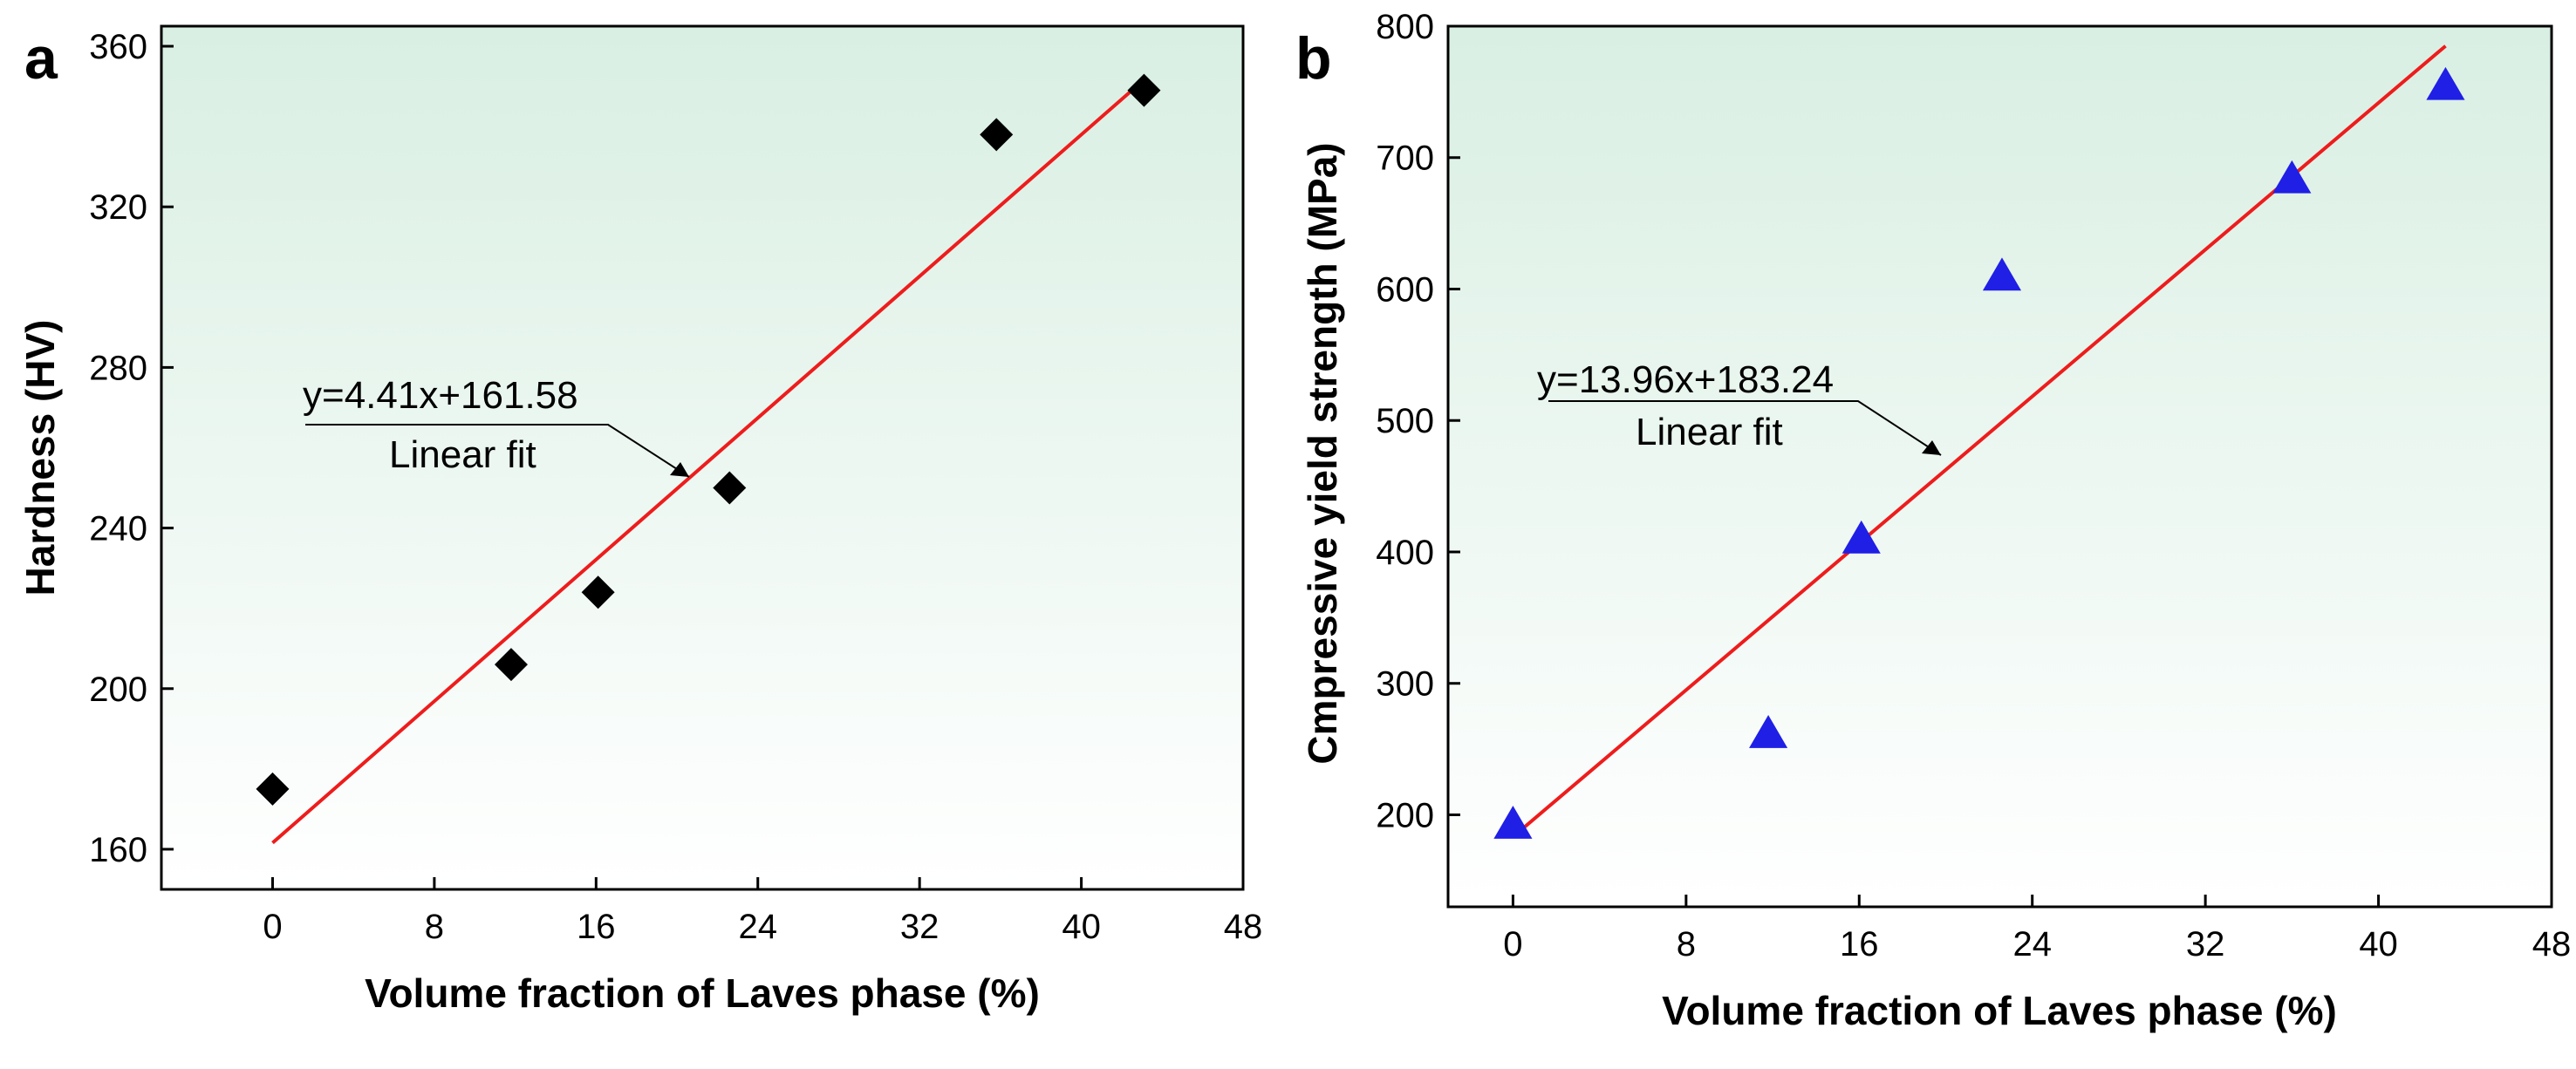 This screenshot has height=1069, width=2576. Describe the element at coordinates (679, 470) in the screenshot. I see `annotation-arrowhead-a` at that location.